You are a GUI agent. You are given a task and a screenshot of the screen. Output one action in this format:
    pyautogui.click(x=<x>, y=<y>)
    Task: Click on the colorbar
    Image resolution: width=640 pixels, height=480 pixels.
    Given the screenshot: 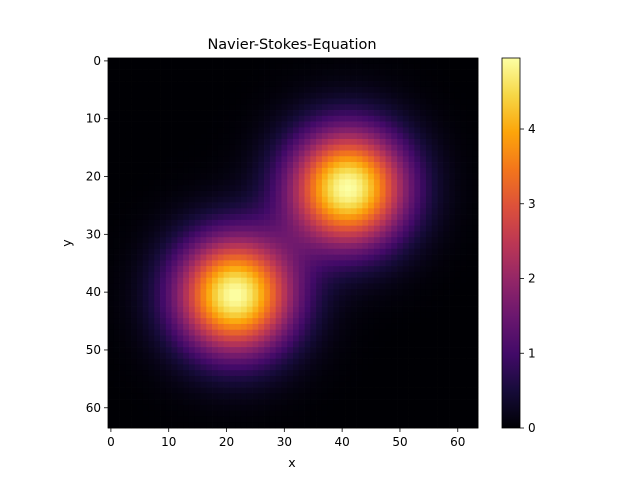 What is the action you would take?
    pyautogui.click(x=511, y=243)
    